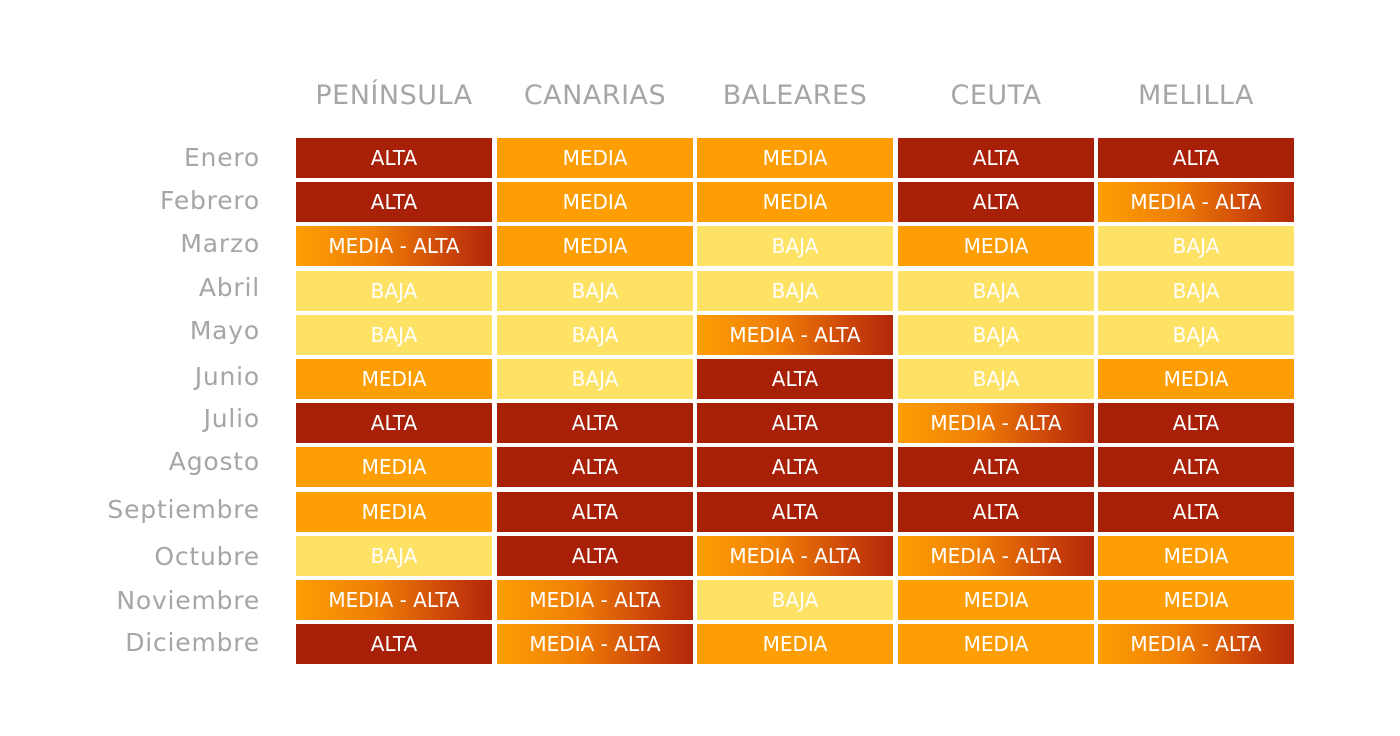 Image resolution: width=1400 pixels, height=736 pixels. Describe the element at coordinates (1196, 379) in the screenshot. I see `heatmap-cell-junio-melilla: MEDIA` at that location.